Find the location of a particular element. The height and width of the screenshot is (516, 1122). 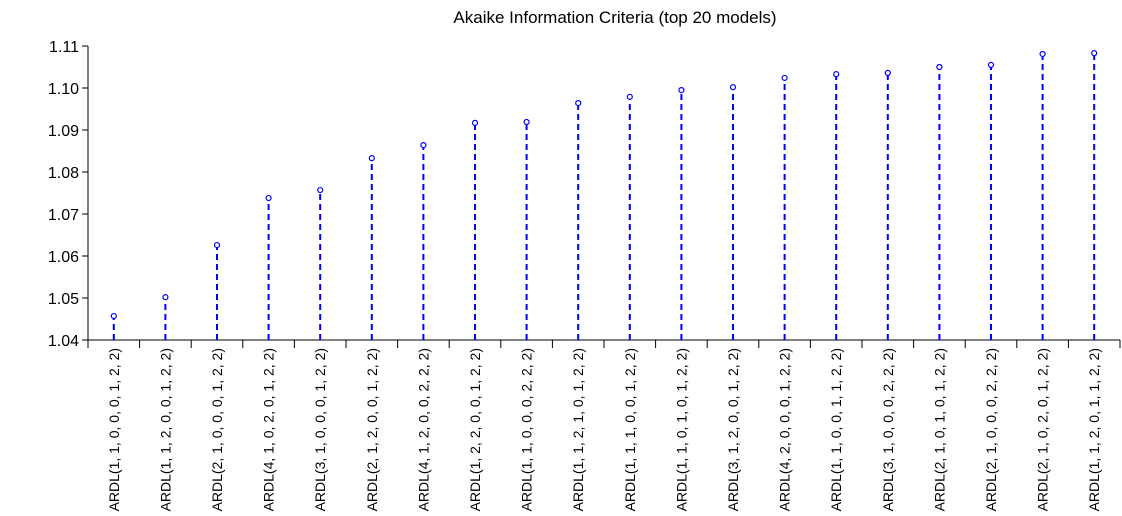

x-tick-label: ARDL(2, 1, 0, 0, 0, 2, 2, 2) is located at coordinates (991, 429).